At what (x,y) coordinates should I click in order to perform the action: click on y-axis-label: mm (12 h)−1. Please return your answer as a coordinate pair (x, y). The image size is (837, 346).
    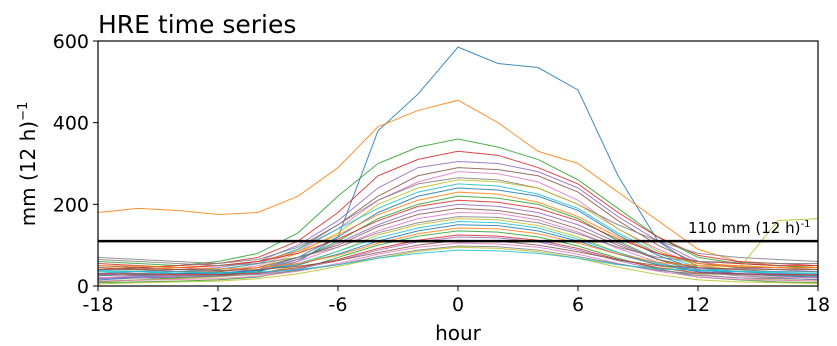
    Looking at the image, I should click on (28, 164).